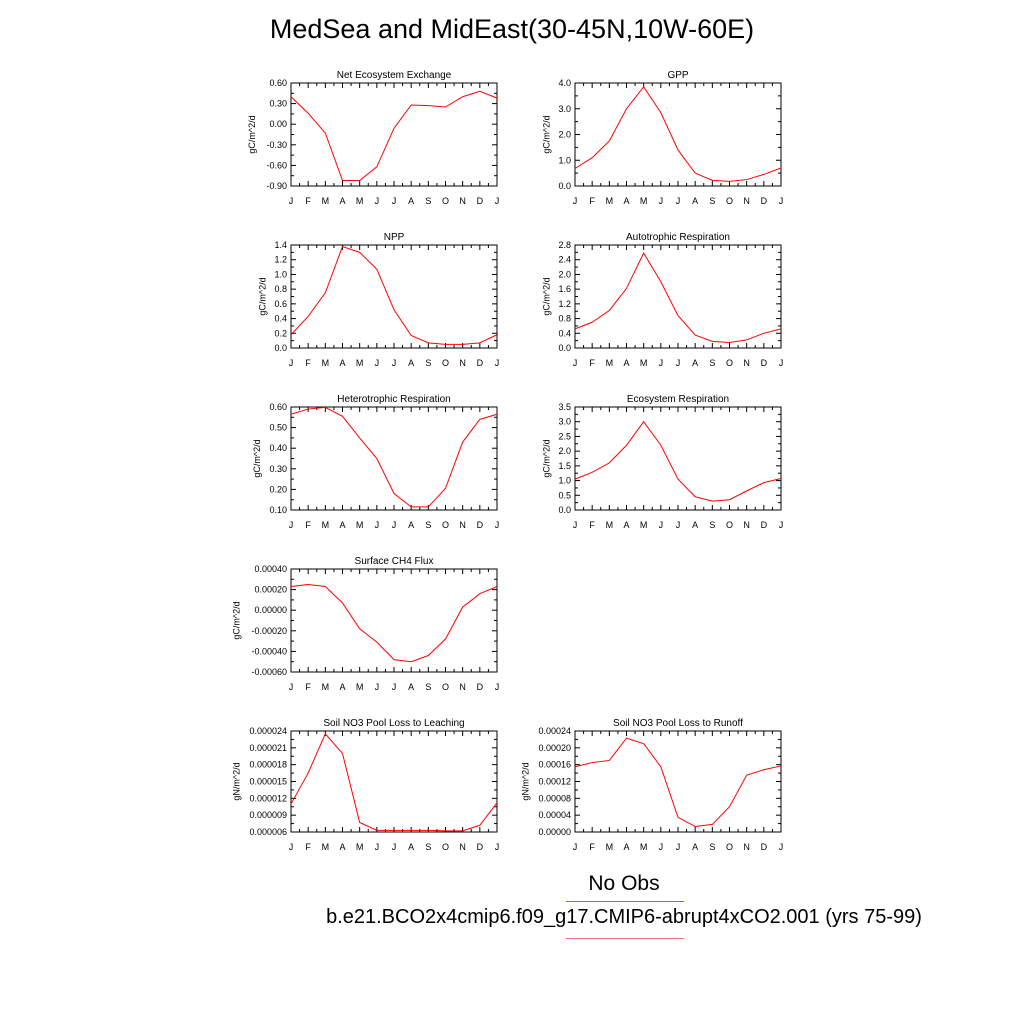  Describe the element at coordinates (554, 815) in the screenshot. I see `y-tick-label: 0.00004` at that location.